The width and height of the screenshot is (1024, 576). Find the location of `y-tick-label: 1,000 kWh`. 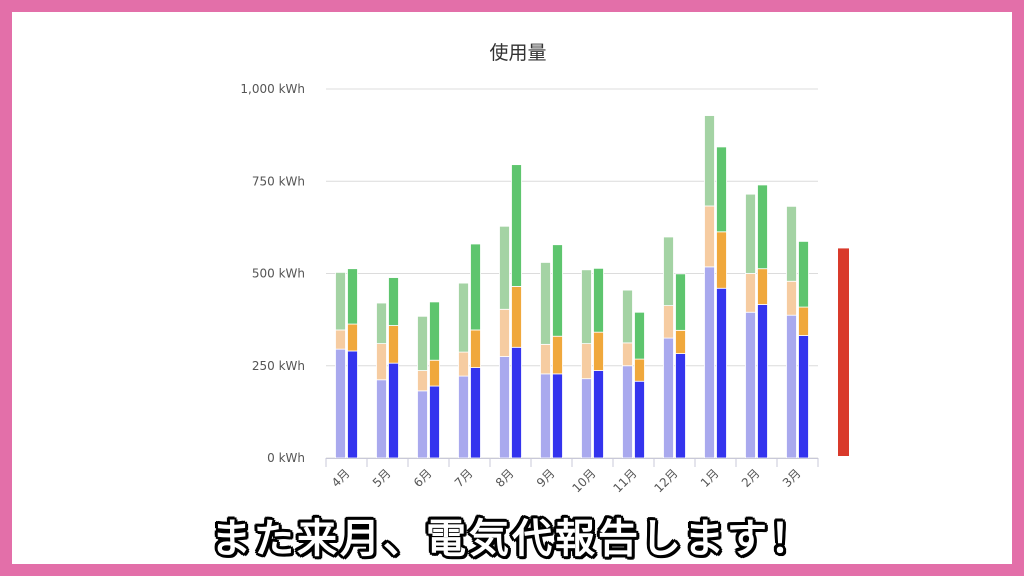

y-tick-label: 1,000 kWh is located at coordinates (272, 89).